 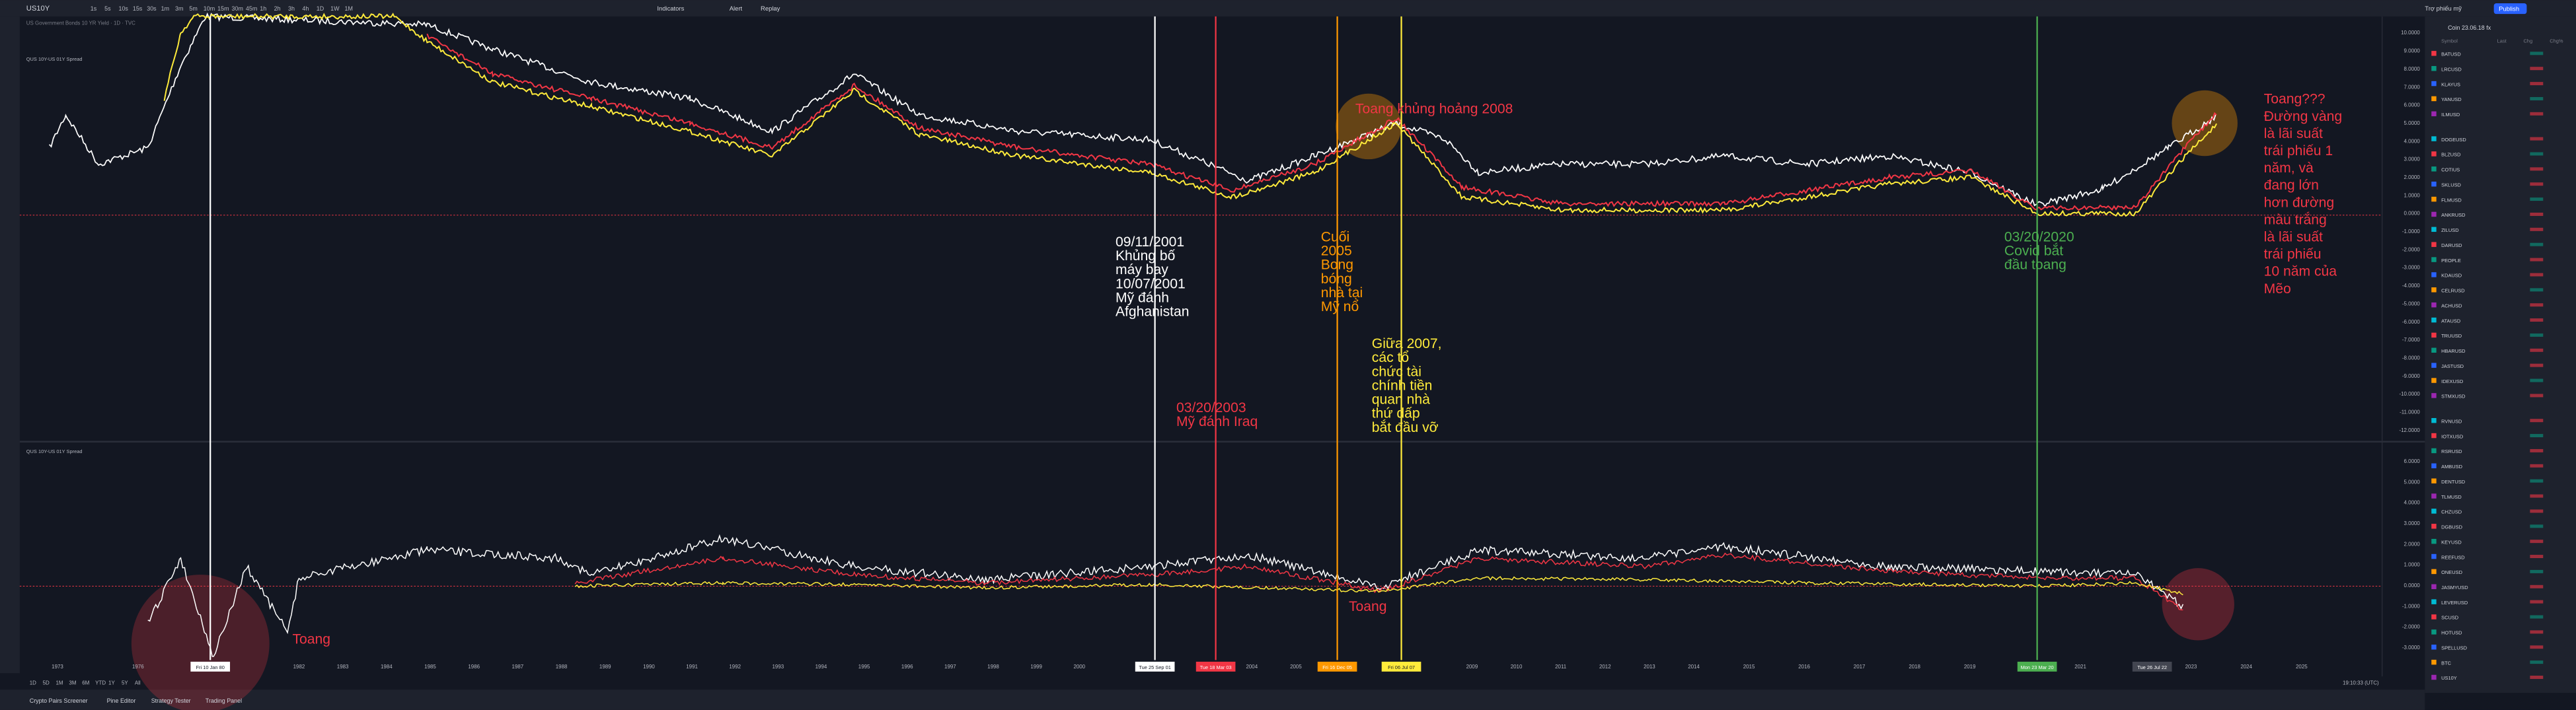 I want to click on range-button: 6M, so click(x=85, y=683).